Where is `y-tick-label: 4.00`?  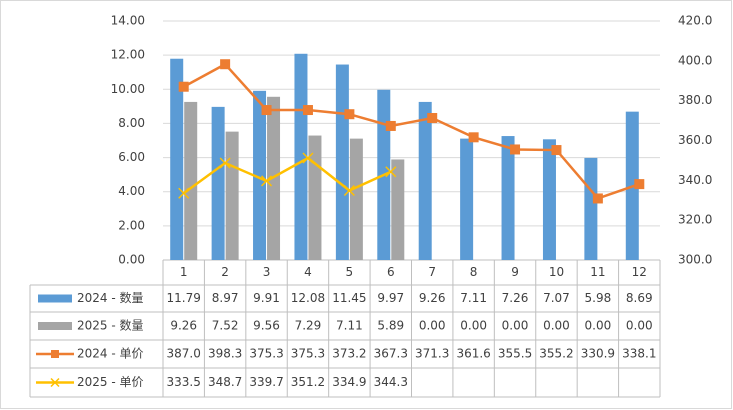
y-tick-label: 4.00 is located at coordinates (131, 191).